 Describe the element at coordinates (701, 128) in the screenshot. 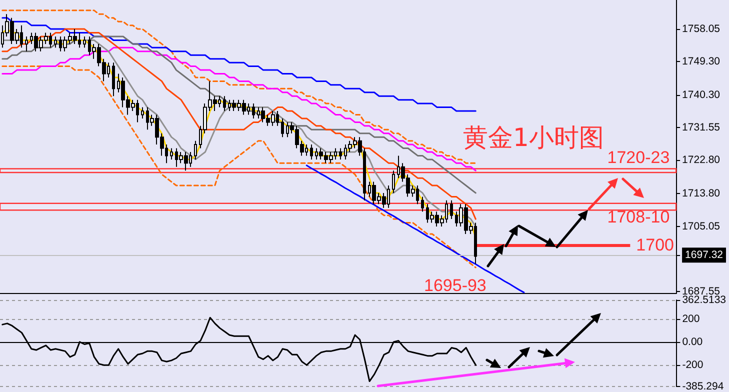

I see `y-tick-label: 1731.55` at that location.